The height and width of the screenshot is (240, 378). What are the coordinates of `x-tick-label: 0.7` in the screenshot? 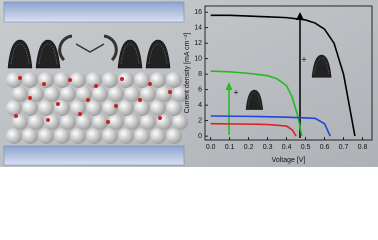 It's located at (344, 147).